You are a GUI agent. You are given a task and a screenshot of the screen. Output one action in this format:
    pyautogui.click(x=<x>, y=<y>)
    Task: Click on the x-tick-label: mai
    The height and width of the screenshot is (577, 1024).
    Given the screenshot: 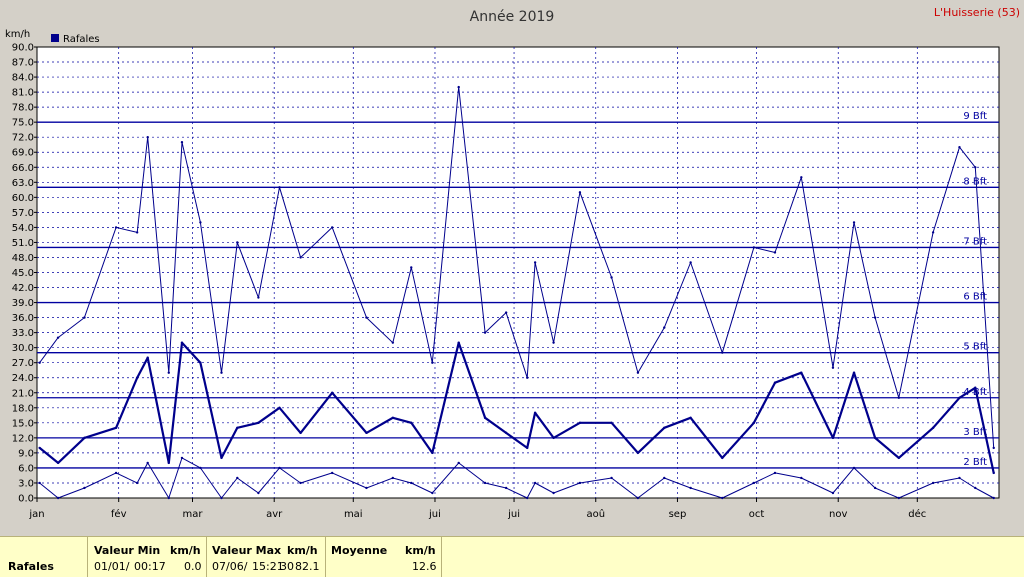 What is the action you would take?
    pyautogui.click(x=353, y=514)
    